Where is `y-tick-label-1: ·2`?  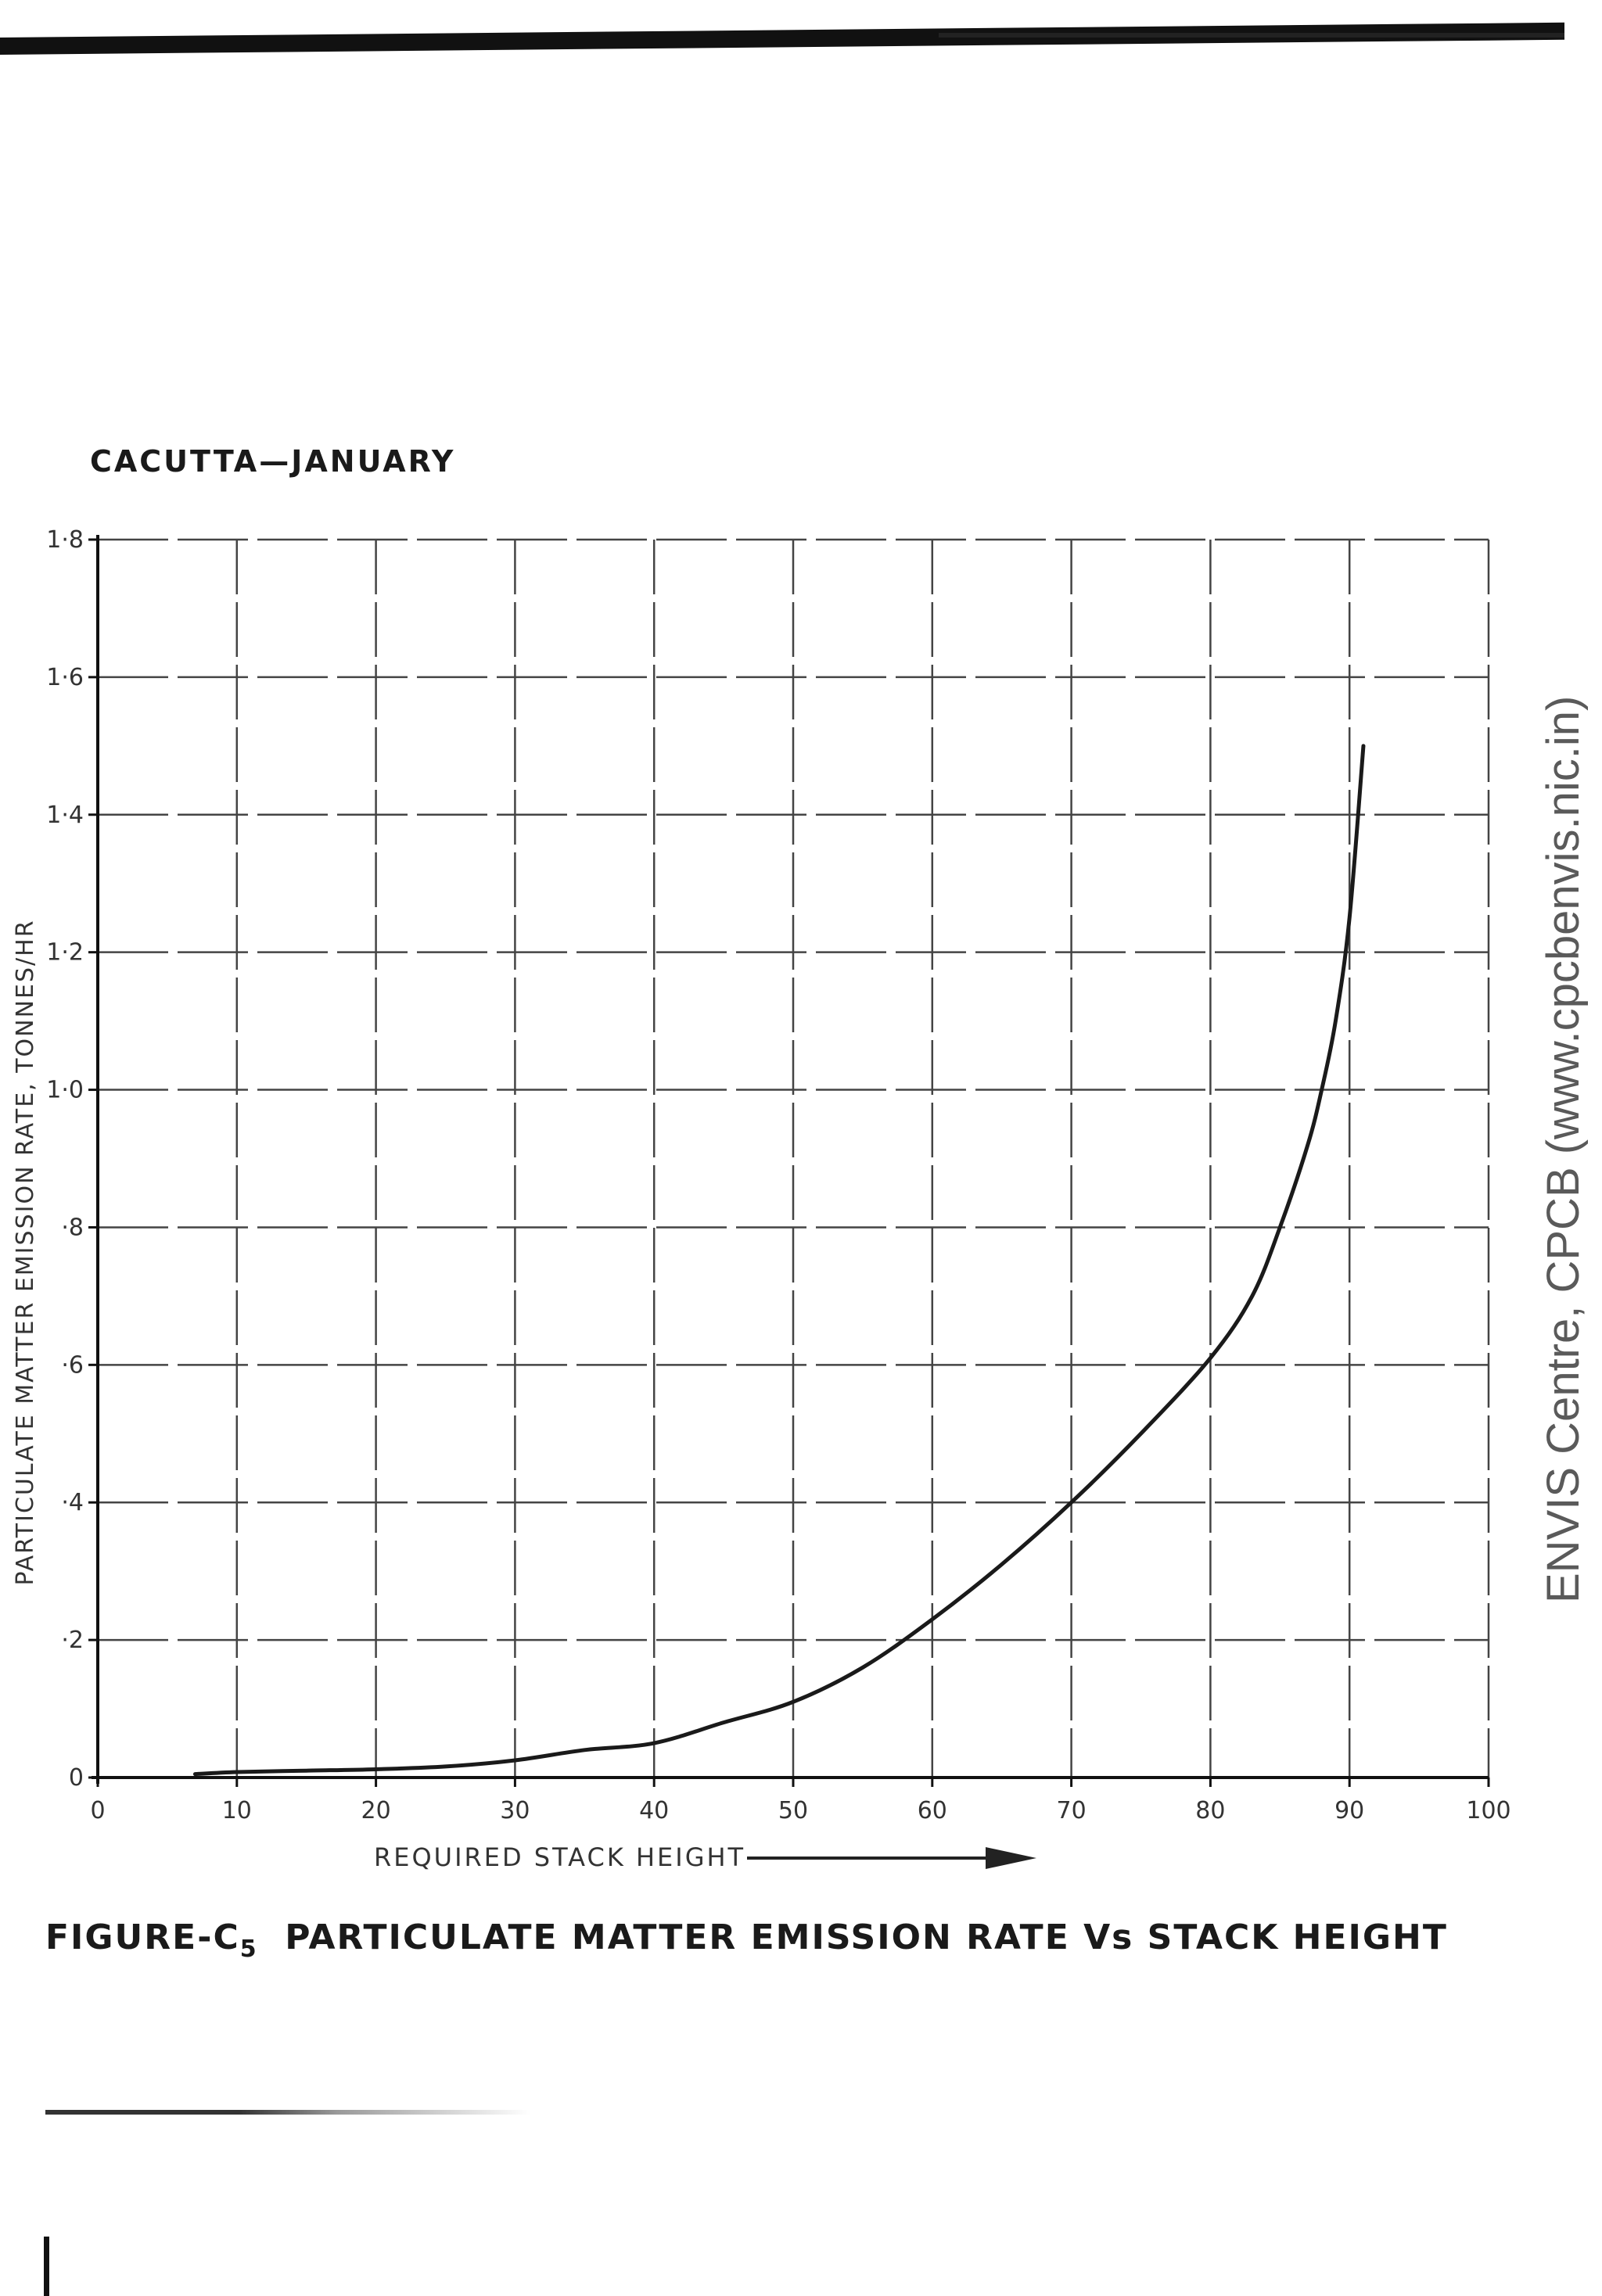
y-tick-label-1: ·2 is located at coordinates (72, 1640).